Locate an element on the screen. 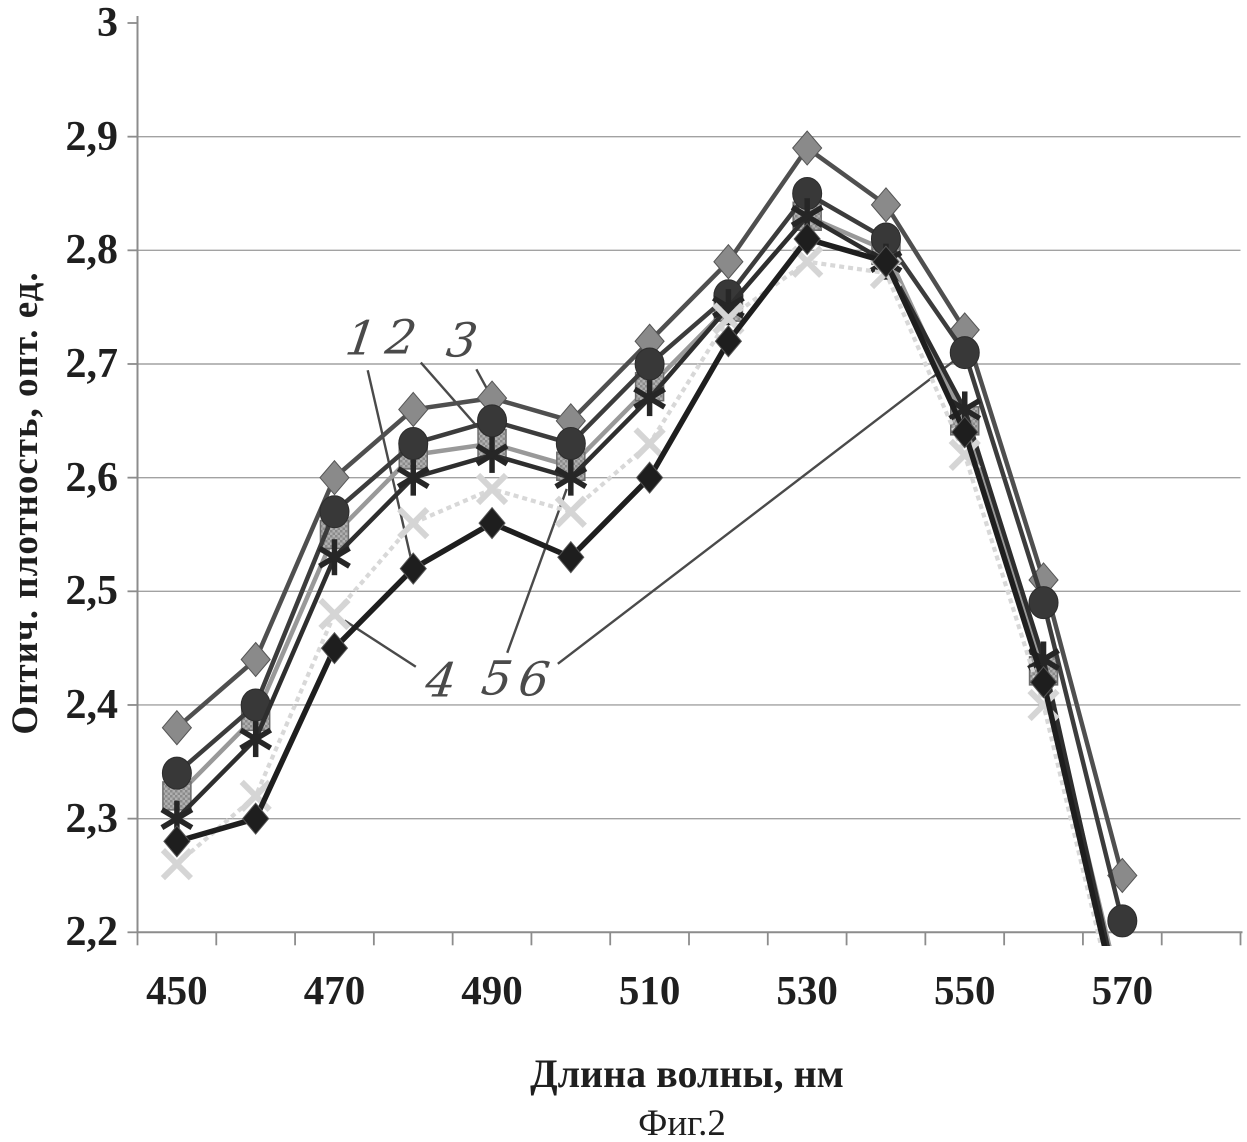  y-axis-title: Оптич. плотность, опт. ед. is located at coordinates (25, 503).